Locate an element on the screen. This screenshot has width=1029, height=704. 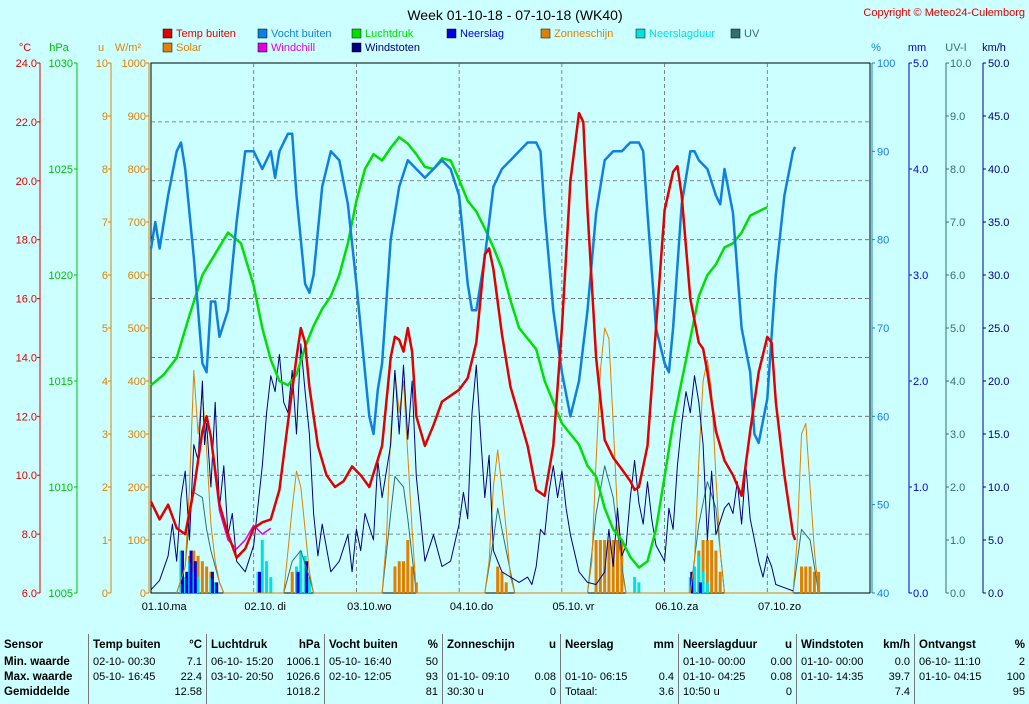
stats-max-row: 01-10- 14:35 39.7 is located at coordinates (855, 678).